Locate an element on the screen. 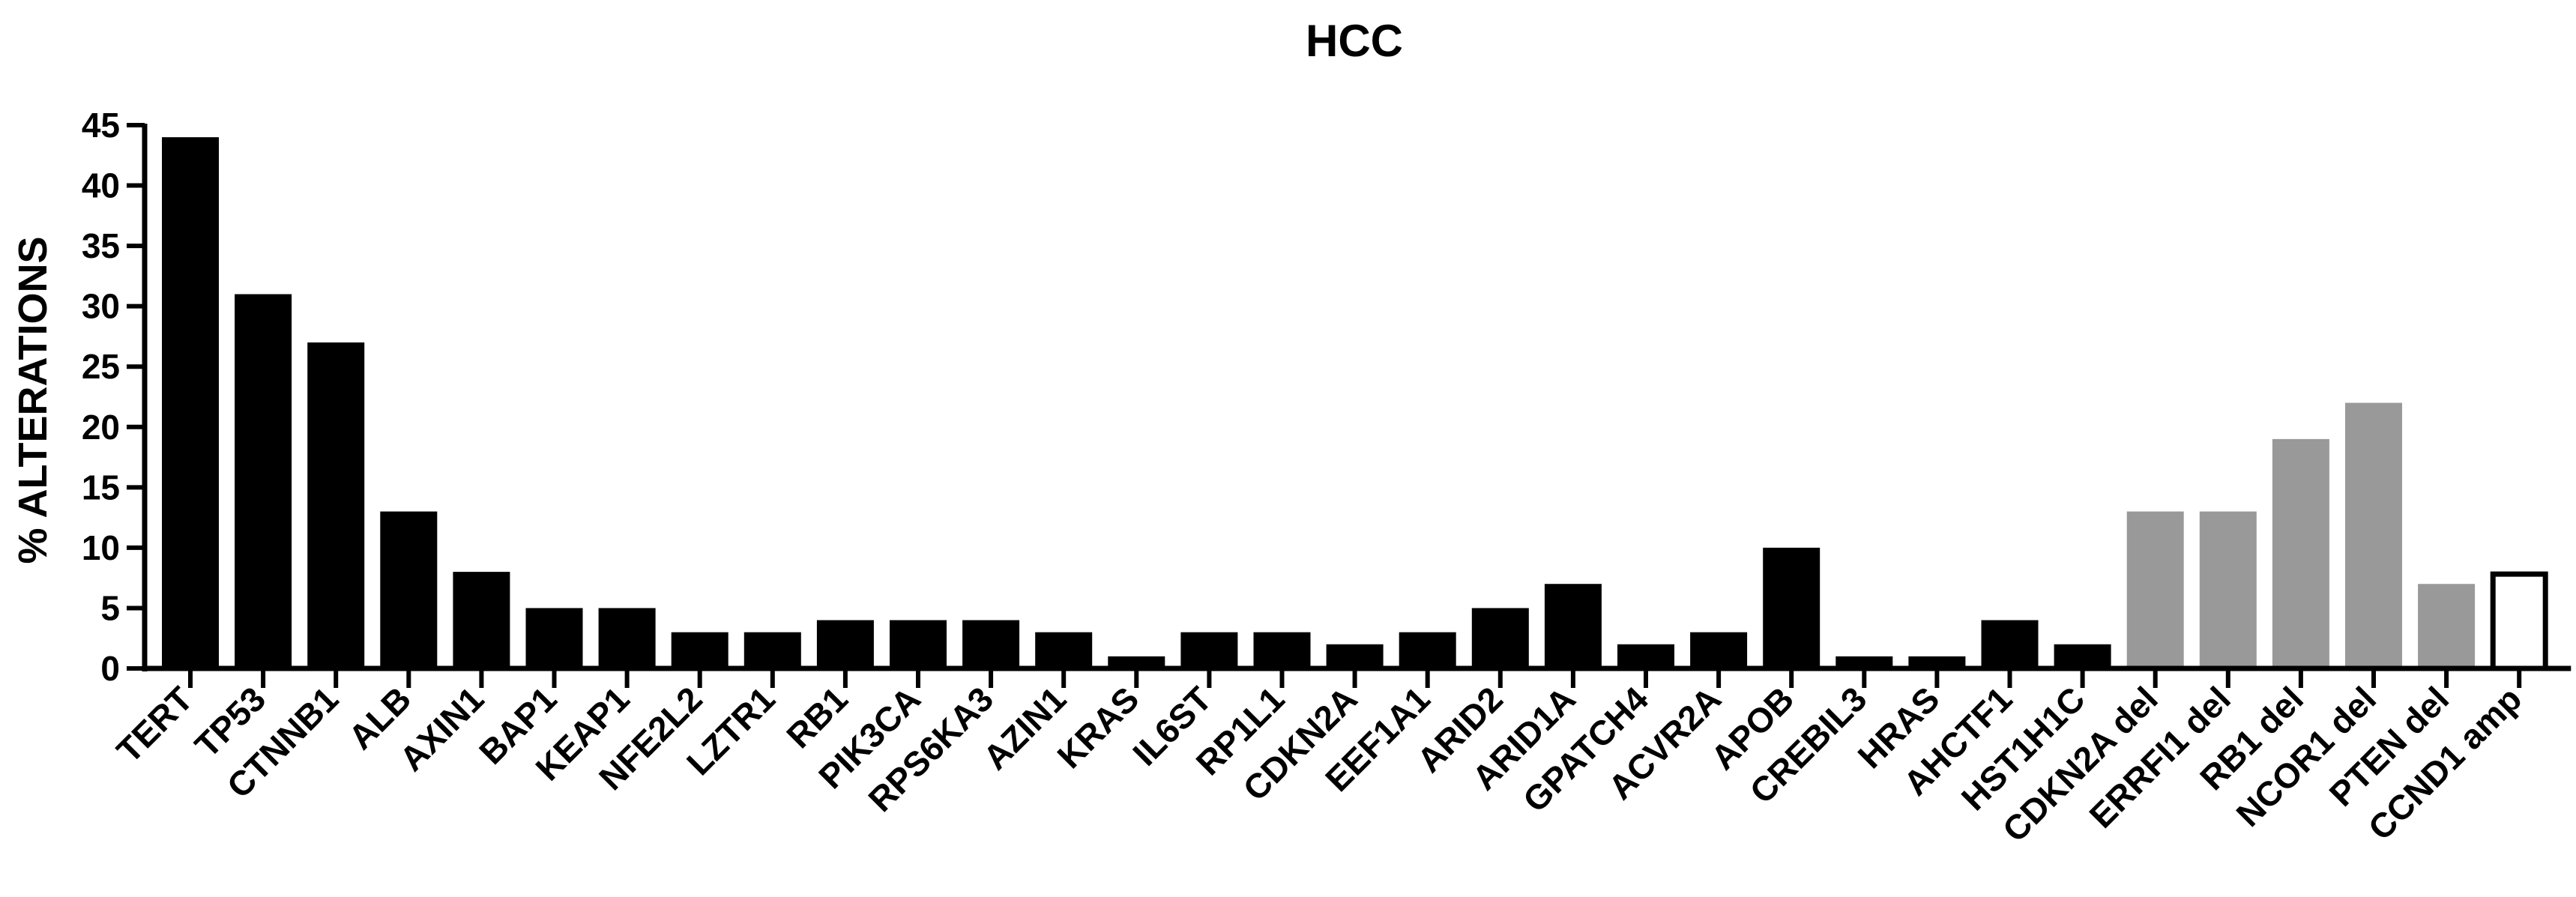  bar-bap1 is located at coordinates (554, 638).